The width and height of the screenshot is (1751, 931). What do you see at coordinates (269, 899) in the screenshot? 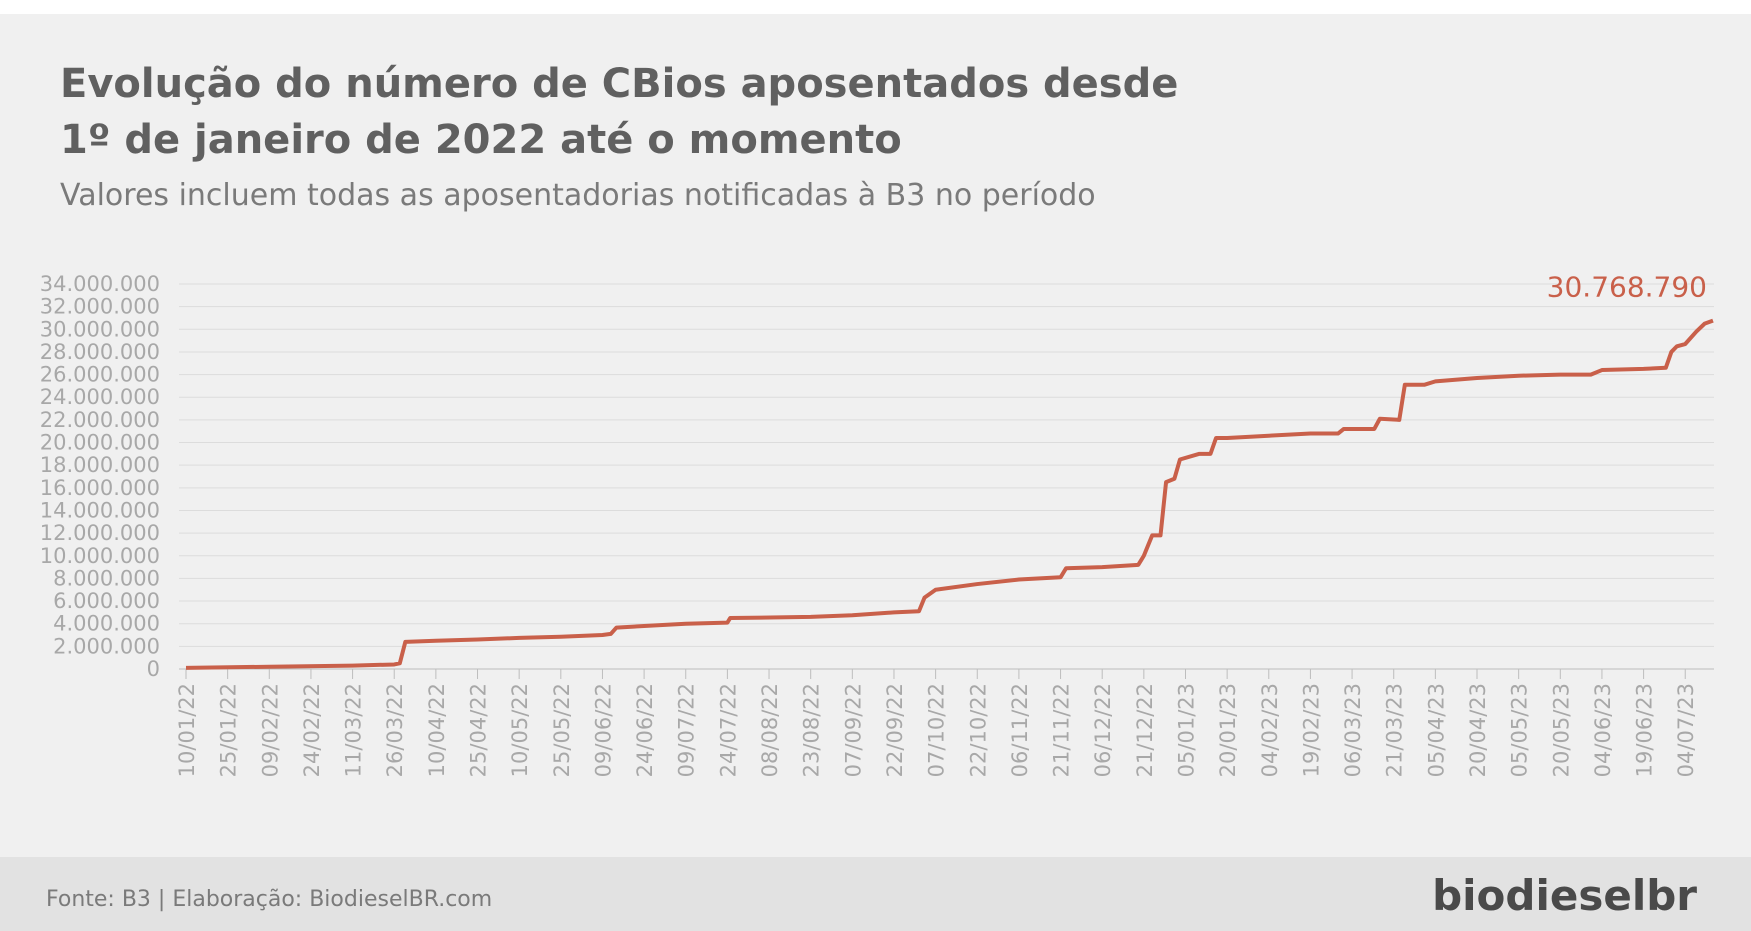
I see `source: Fonte: B3 | Elaboração: BiodieselBR.com` at bounding box center [269, 899].